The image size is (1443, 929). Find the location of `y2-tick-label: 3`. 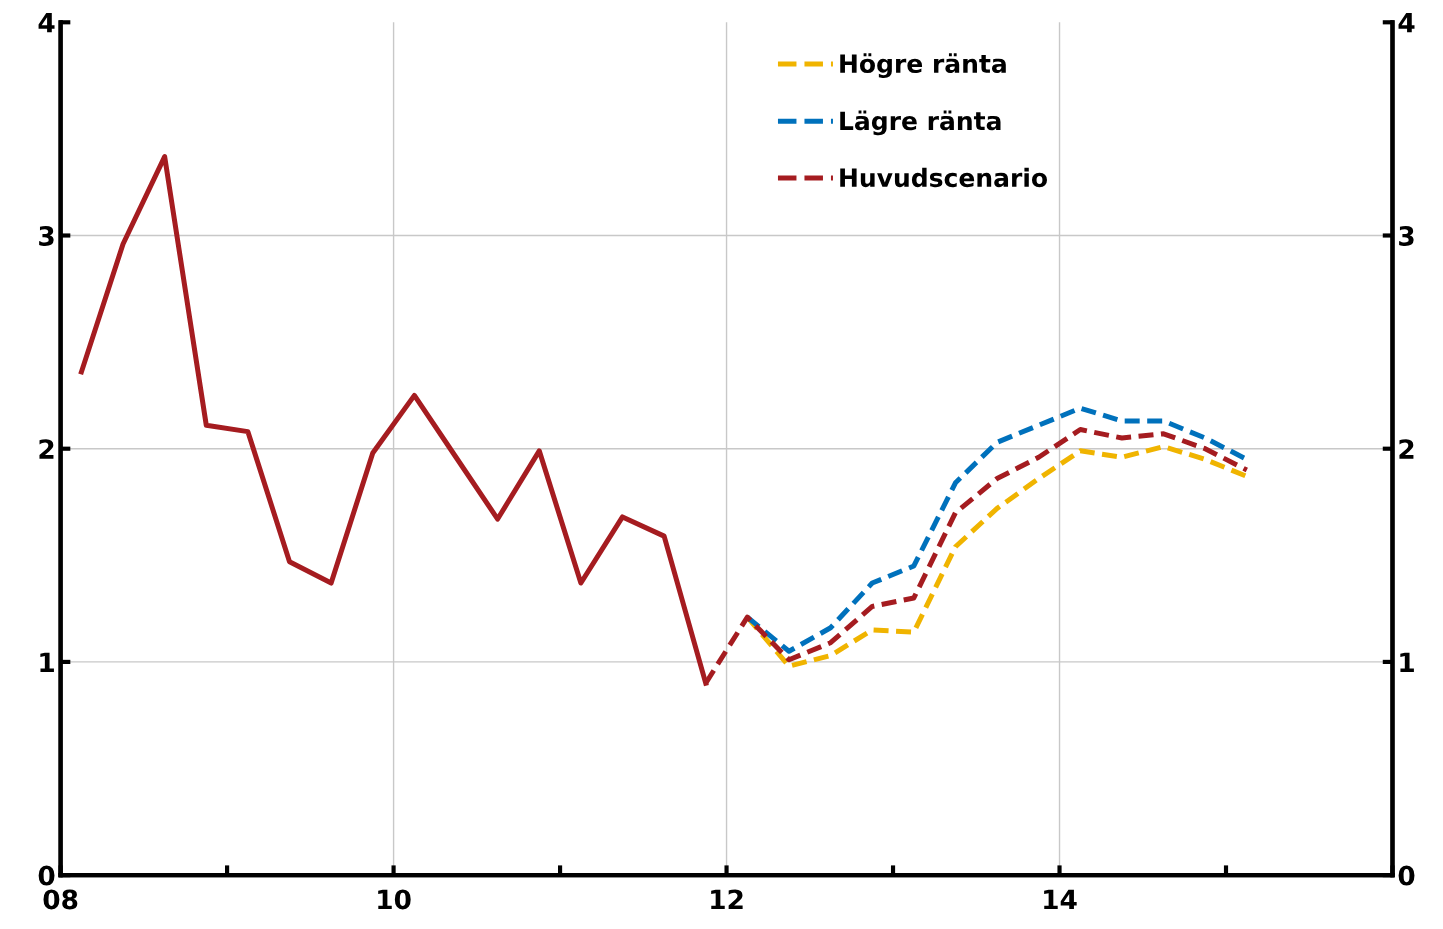

y2-tick-label: 3 is located at coordinates (1406, 235).